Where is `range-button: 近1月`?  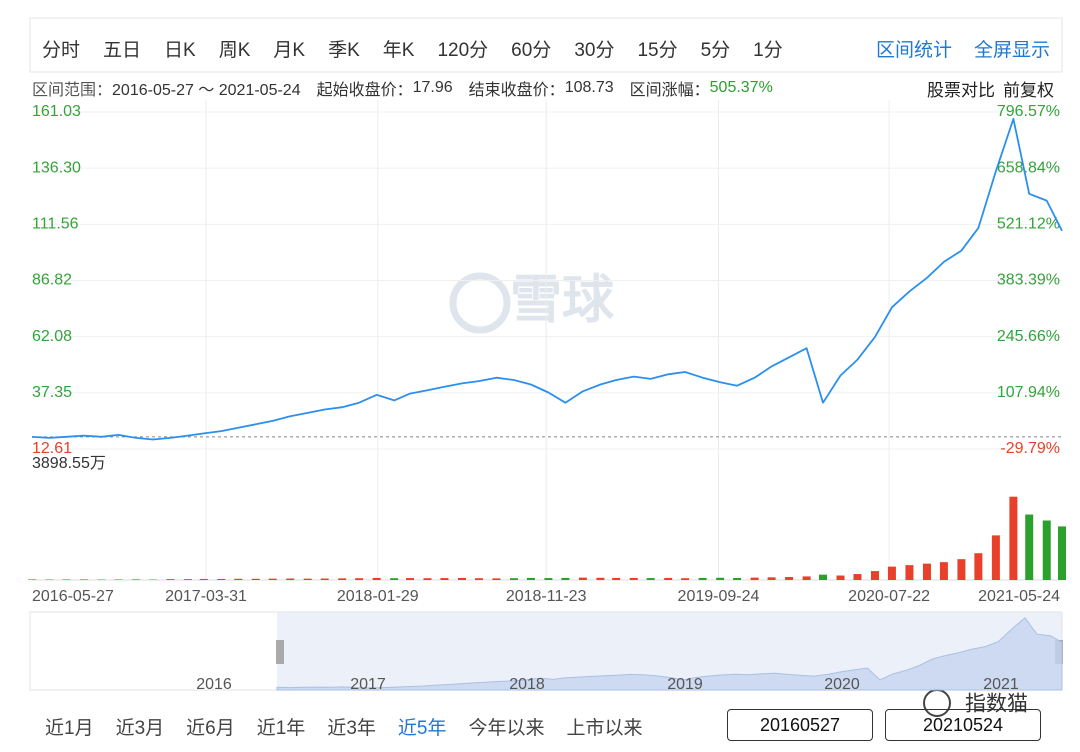 range-button: 近1月 is located at coordinates (69, 728).